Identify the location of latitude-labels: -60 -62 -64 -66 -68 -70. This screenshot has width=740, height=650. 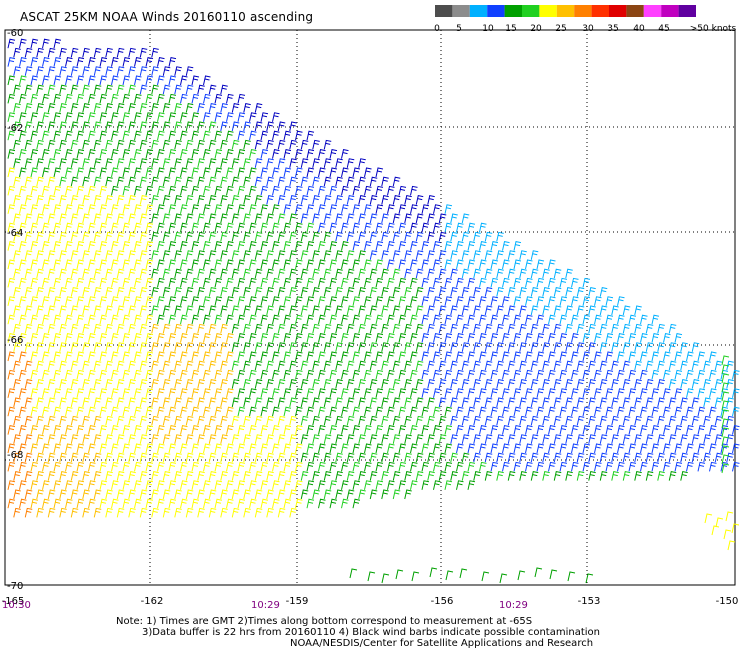
(15, 310).